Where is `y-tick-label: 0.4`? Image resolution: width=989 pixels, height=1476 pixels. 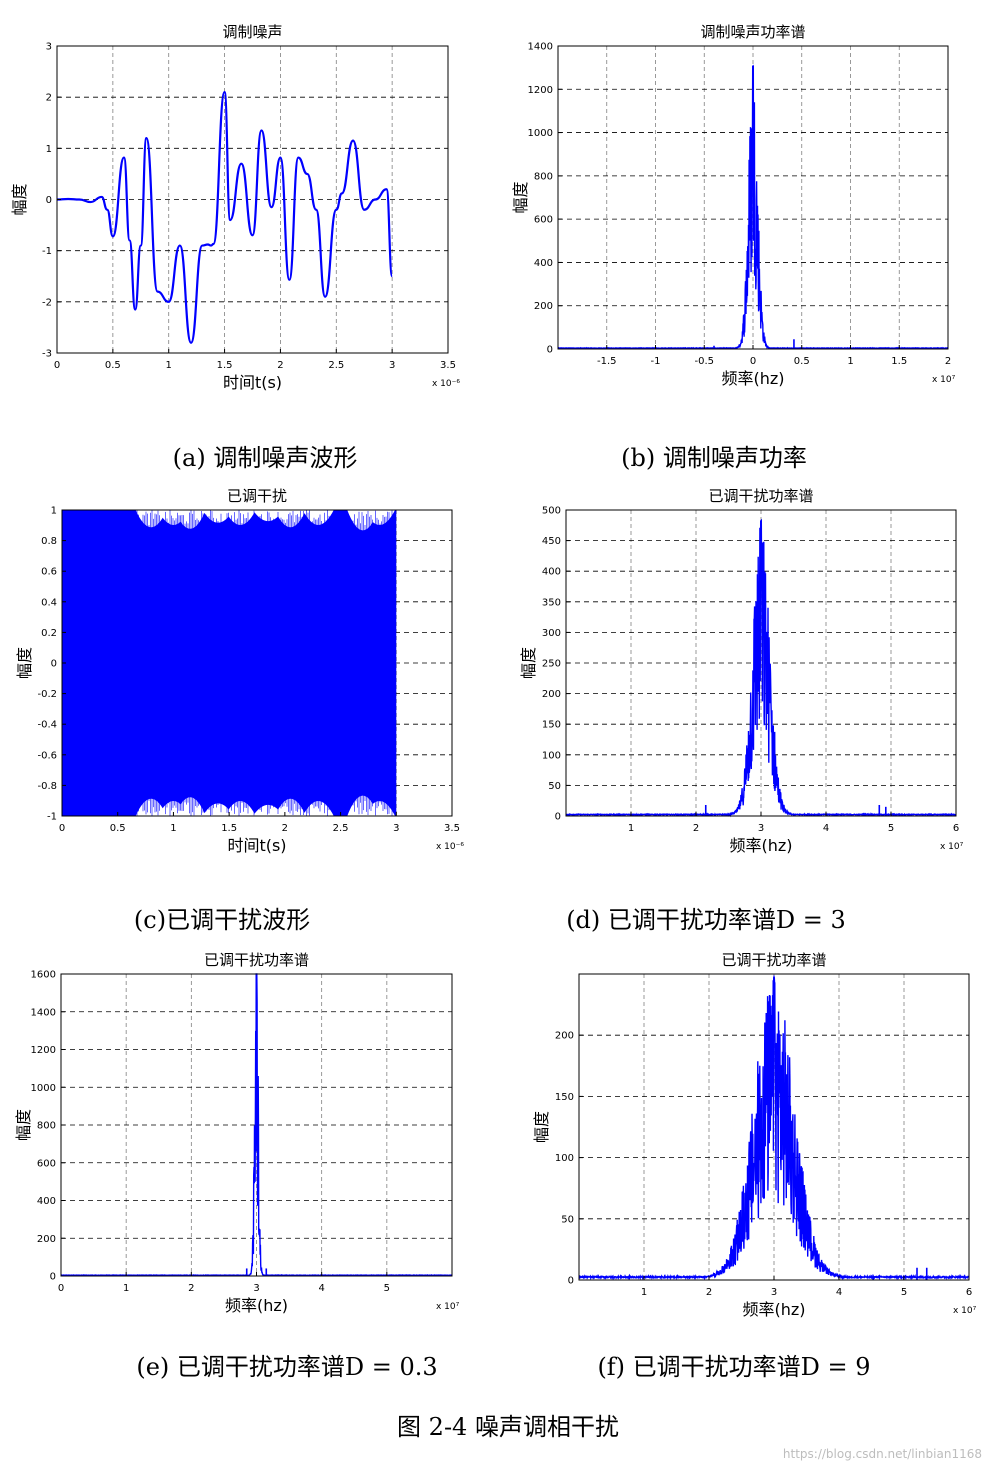 y-tick-label: 0.4 is located at coordinates (49, 602).